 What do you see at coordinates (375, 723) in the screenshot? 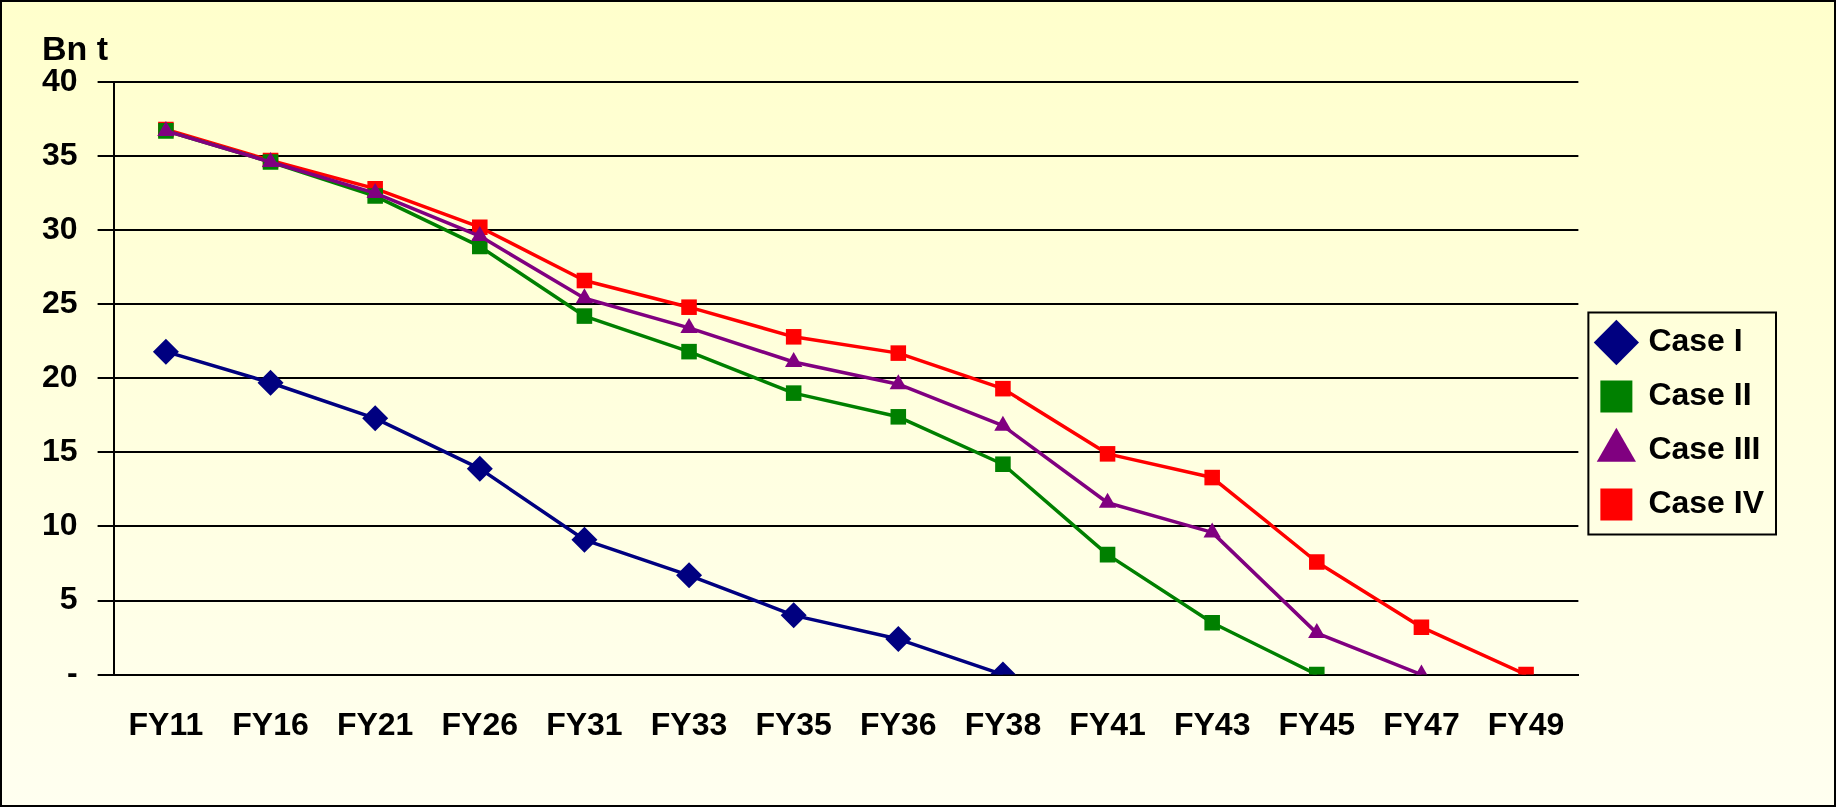
I see `x-tick-label: FY21` at bounding box center [375, 723].